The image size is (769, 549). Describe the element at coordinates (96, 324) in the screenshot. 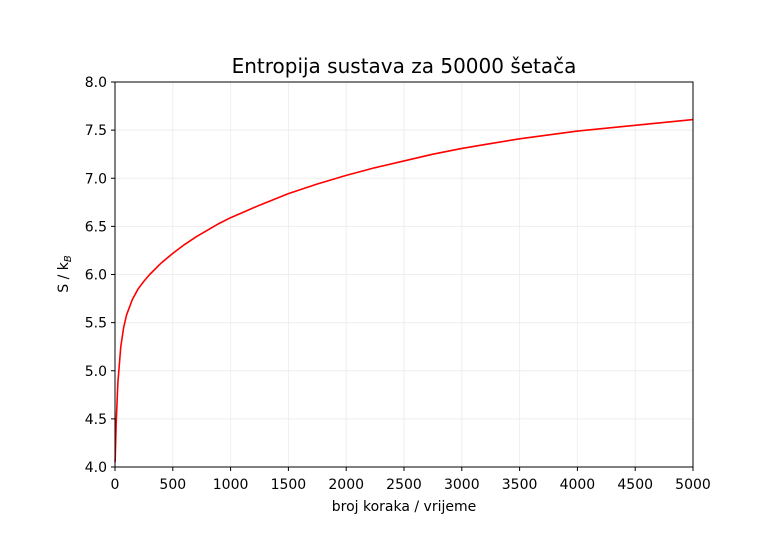

I see `y-tick-label: 5.5` at that location.